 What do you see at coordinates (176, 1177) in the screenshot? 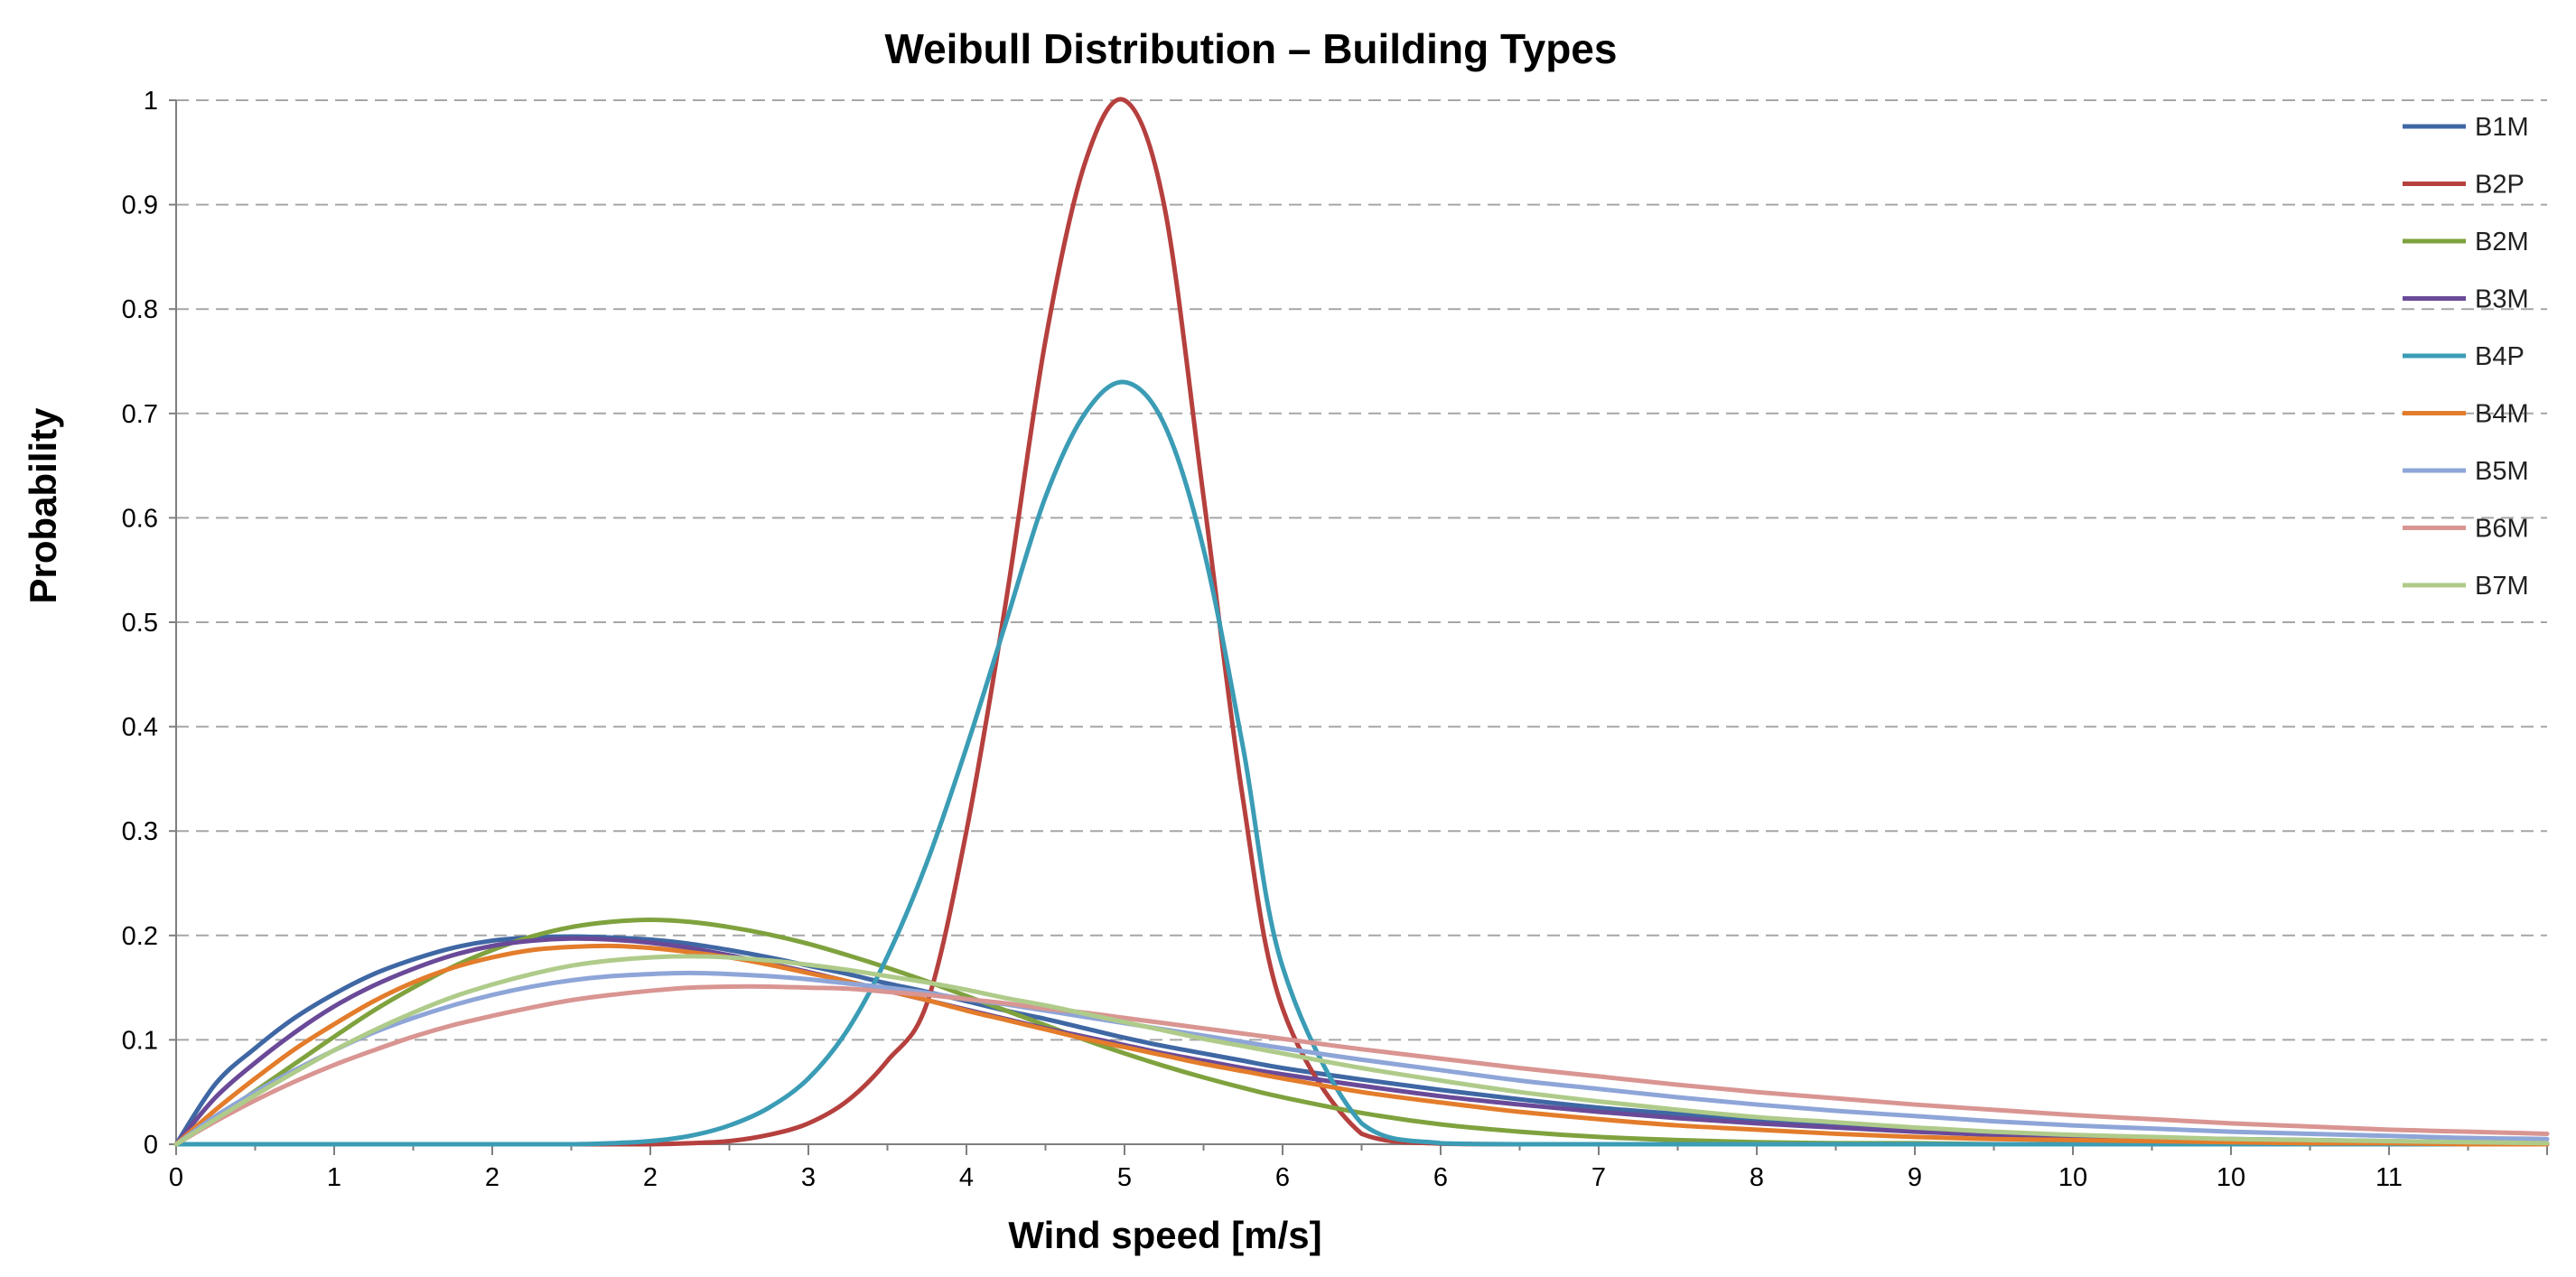
I see `x-tick-label: 0` at bounding box center [176, 1177].